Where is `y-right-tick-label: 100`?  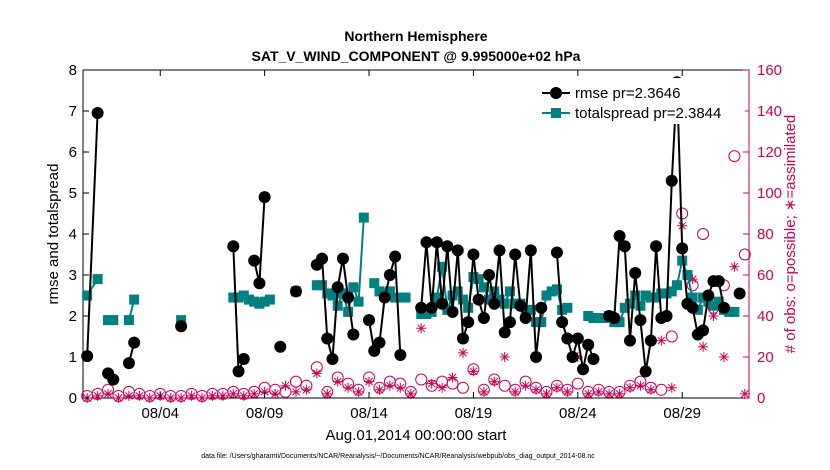
y-right-tick-label: 100 is located at coordinates (769, 193).